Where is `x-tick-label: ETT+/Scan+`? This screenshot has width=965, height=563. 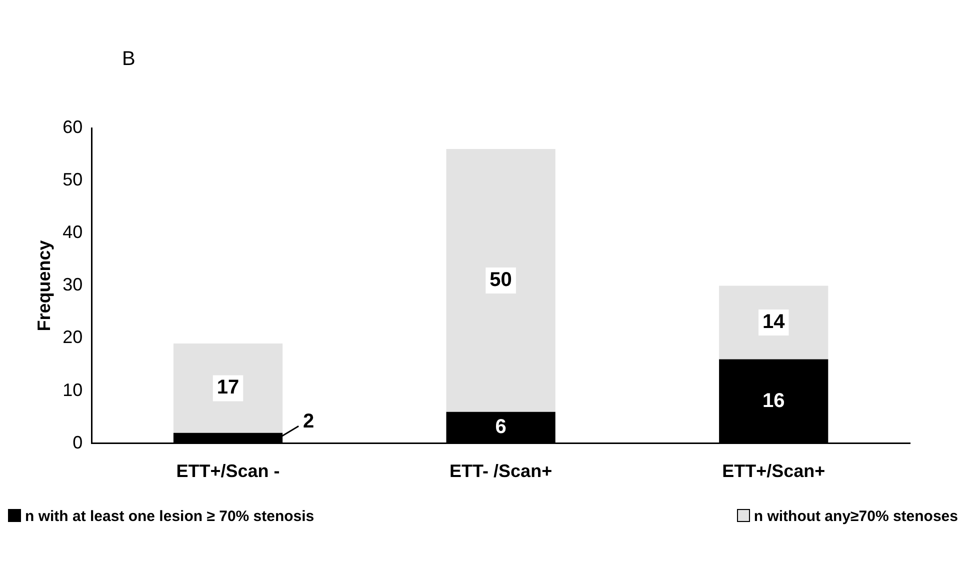 x-tick-label: ETT+/Scan+ is located at coordinates (774, 471).